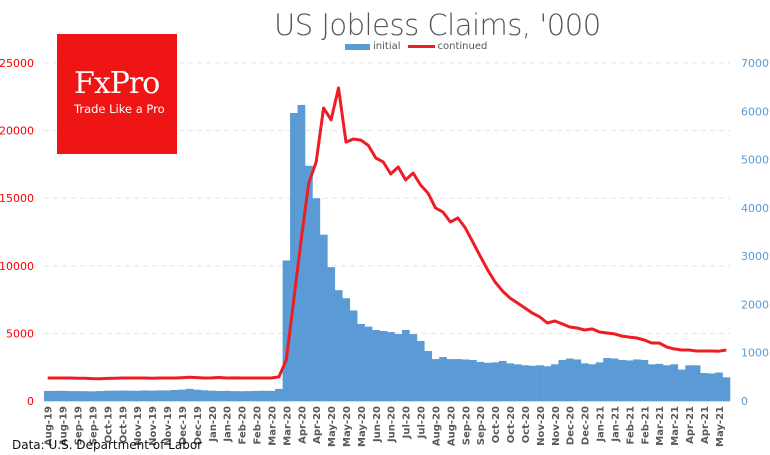 This screenshot has height=455, width=770. I want to click on x-axis-tick-label: Jan-20, so click(213, 424).